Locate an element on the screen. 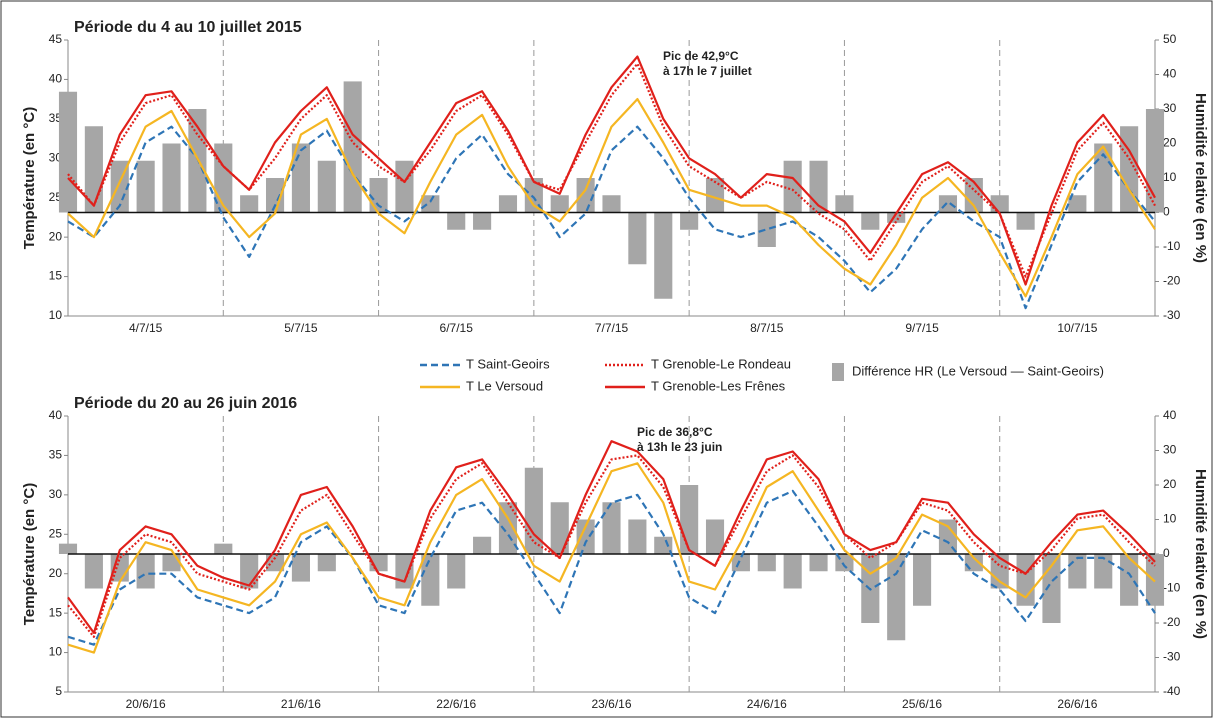  x-tick-label: 24/6/16 is located at coordinates (767, 704).